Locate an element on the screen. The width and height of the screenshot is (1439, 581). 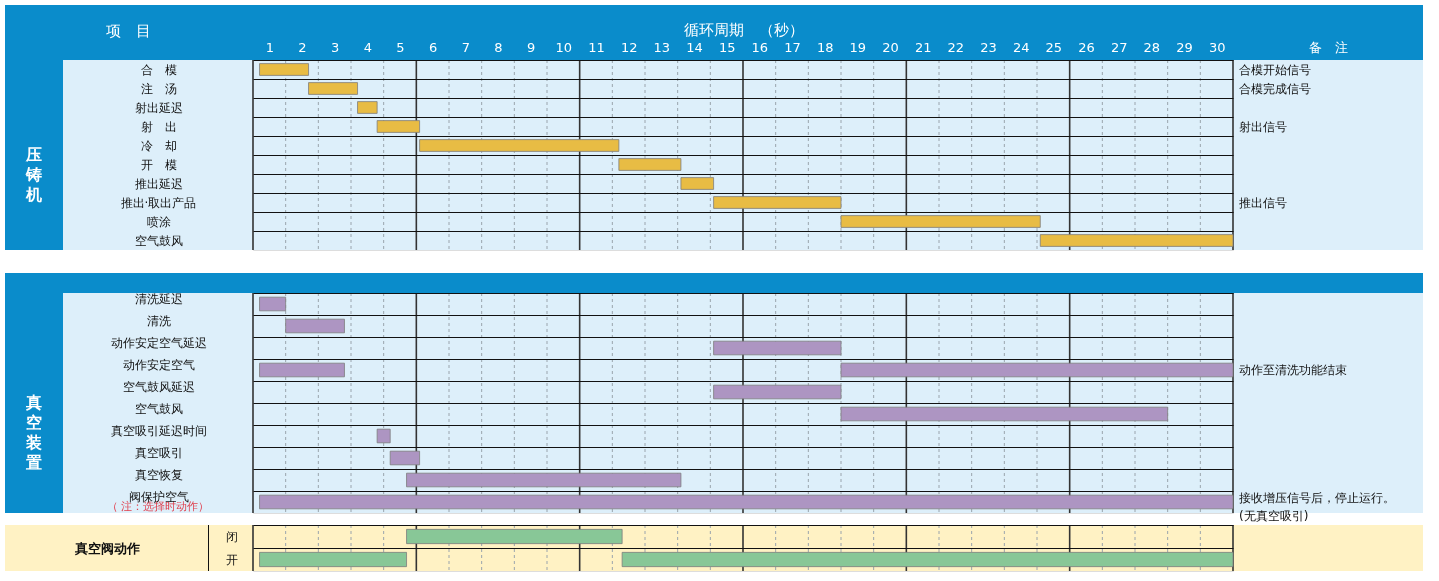
text: 射出信号 is located at coordinates (1263, 126).